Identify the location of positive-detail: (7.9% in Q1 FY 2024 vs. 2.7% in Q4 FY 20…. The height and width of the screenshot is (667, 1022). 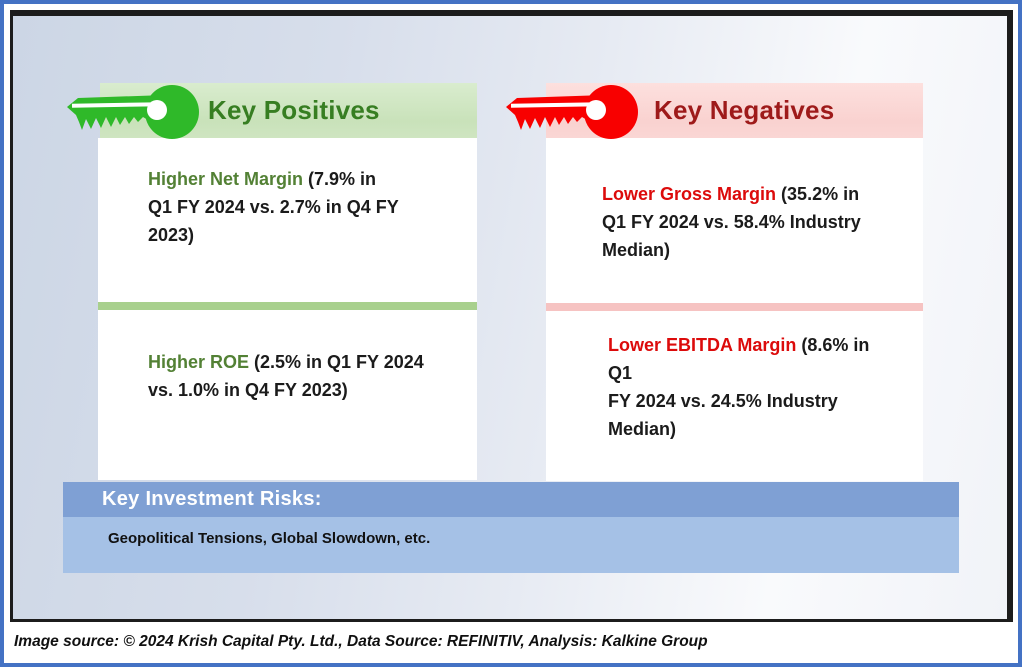
(273, 207).